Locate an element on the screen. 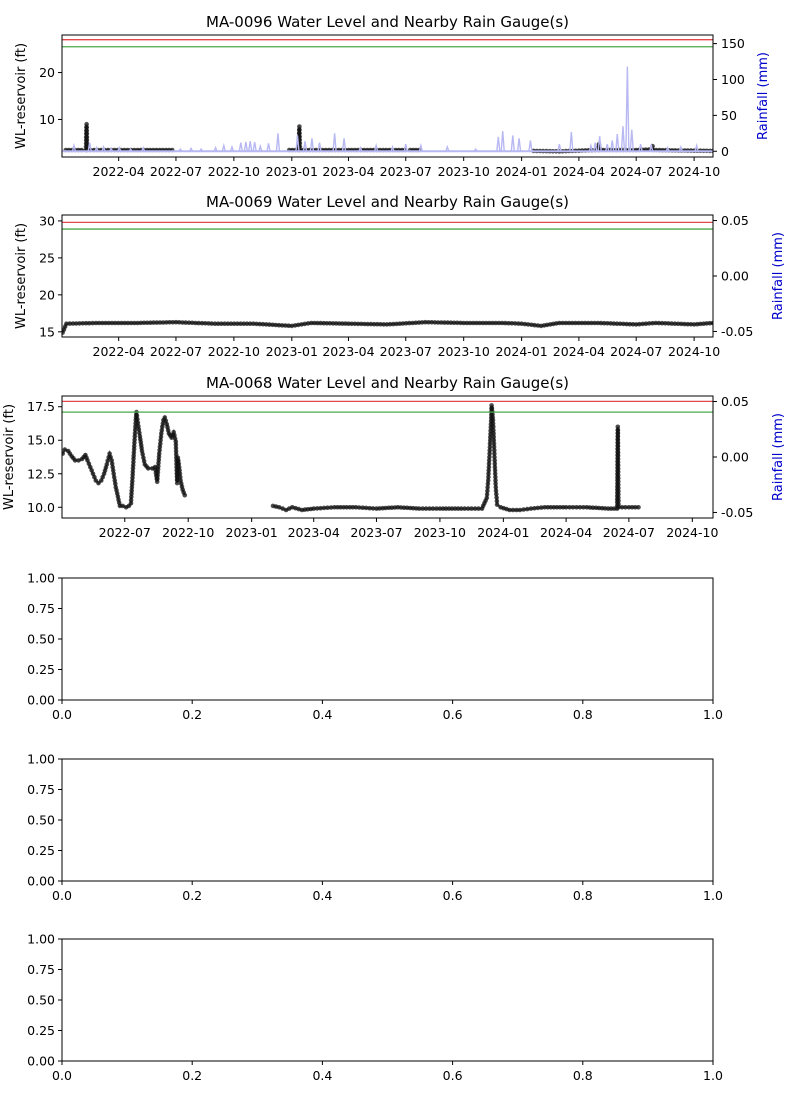  y-tick-label: 0.00 is located at coordinates (41, 881).